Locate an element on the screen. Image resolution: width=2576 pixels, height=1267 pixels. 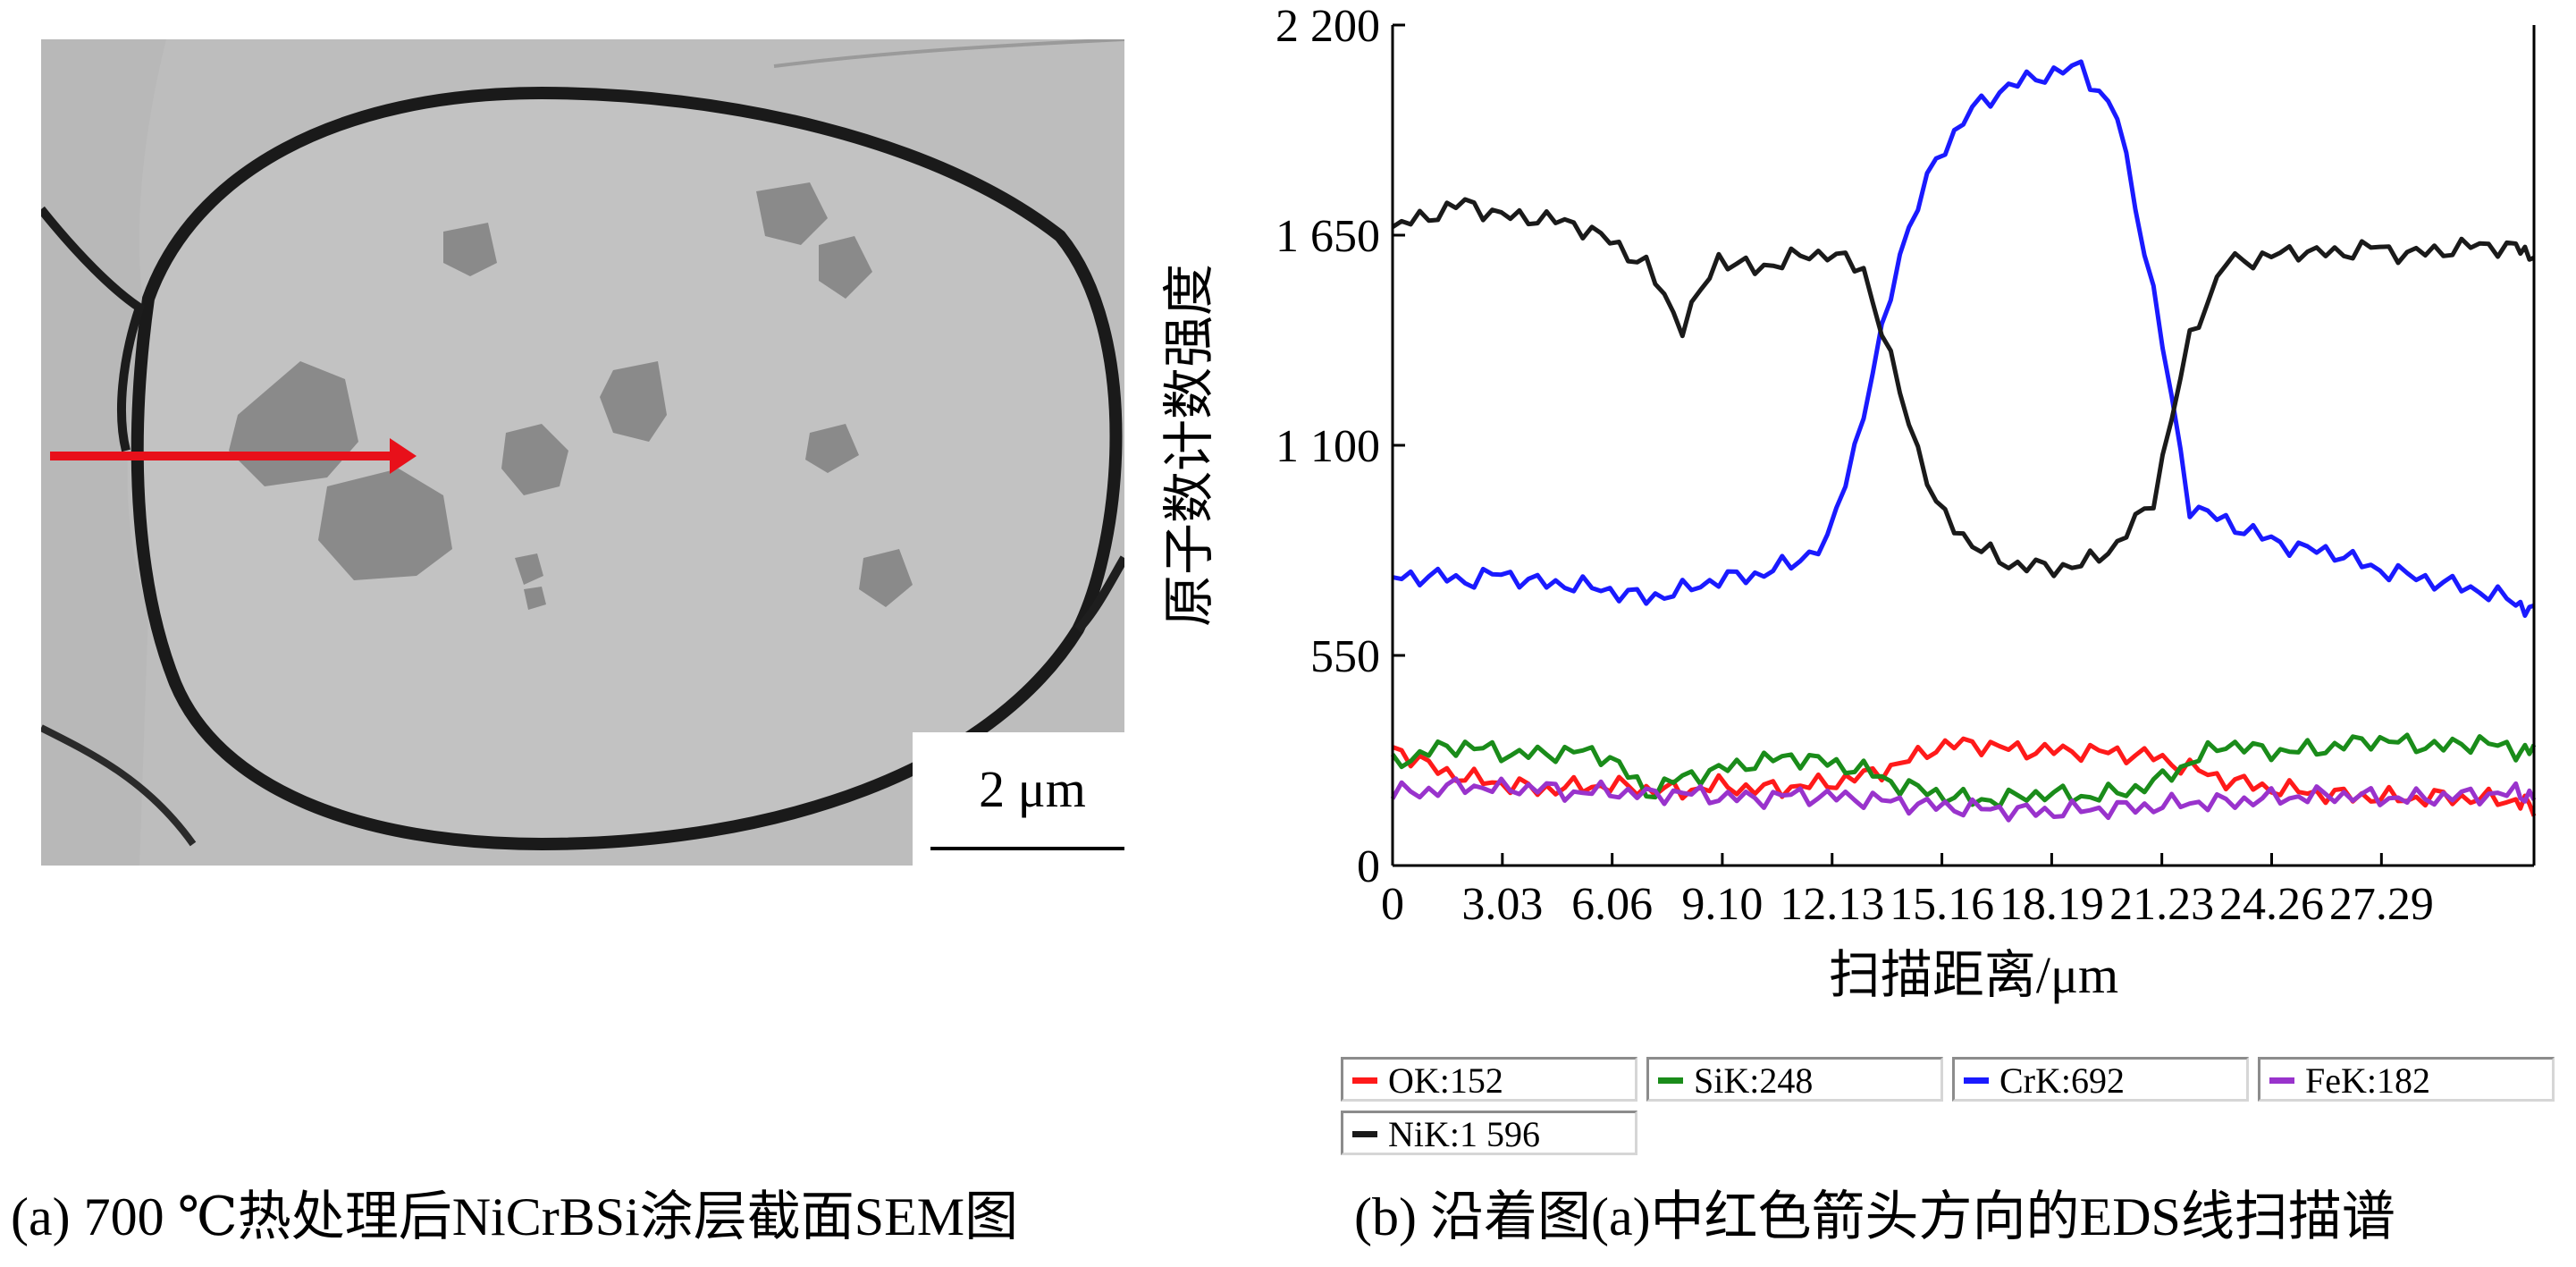
sem-boundary-top is located at coordinates (949, 53).